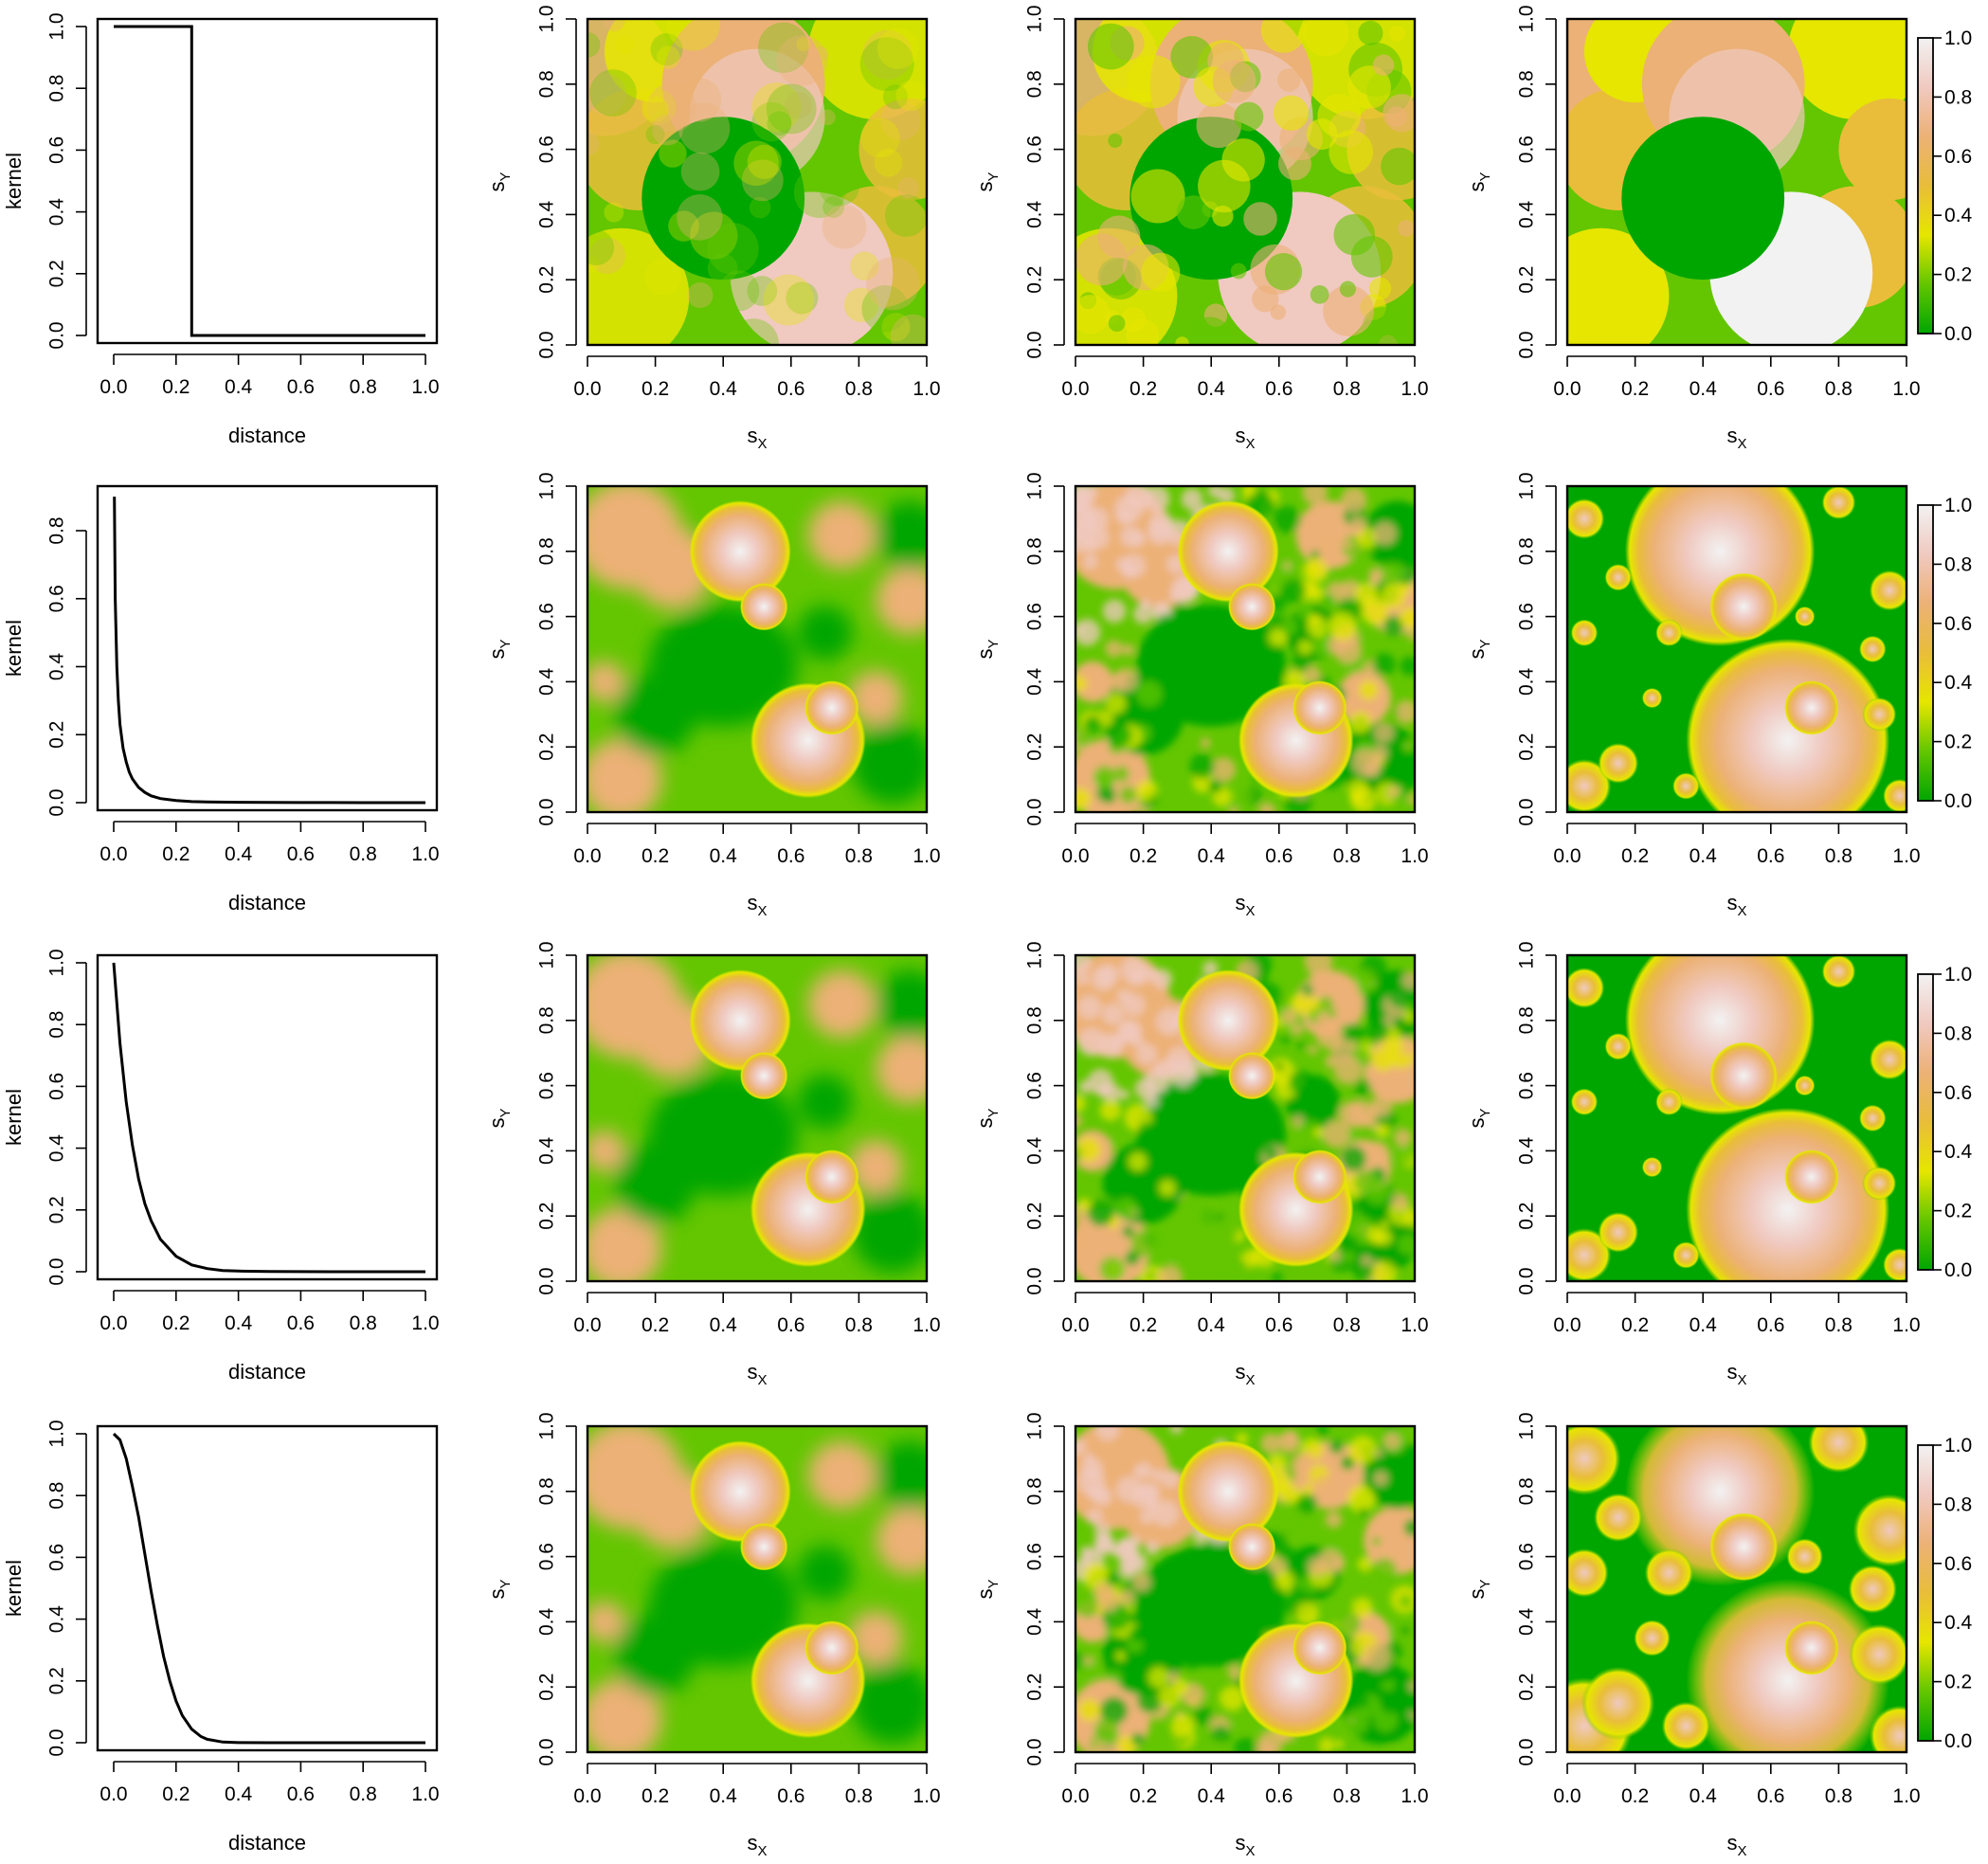 The height and width of the screenshot is (1864, 1988). I want to click on map-panel: 0.0 0.2 0.4 0.6 0.8 1.0 0.0 0.2 0.4 0.6 0.8 1.0 sX sY, so click(1201, 1164).